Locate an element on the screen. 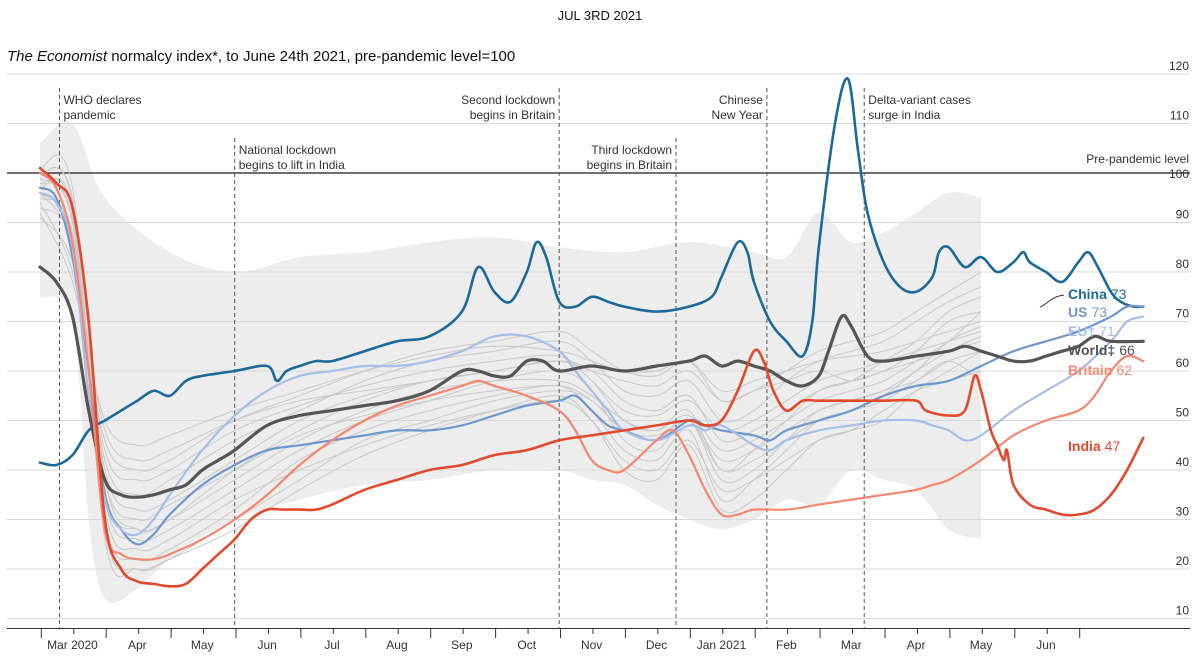 This screenshot has height=662, width=1200. series-label-india: India 47 is located at coordinates (1094, 446).